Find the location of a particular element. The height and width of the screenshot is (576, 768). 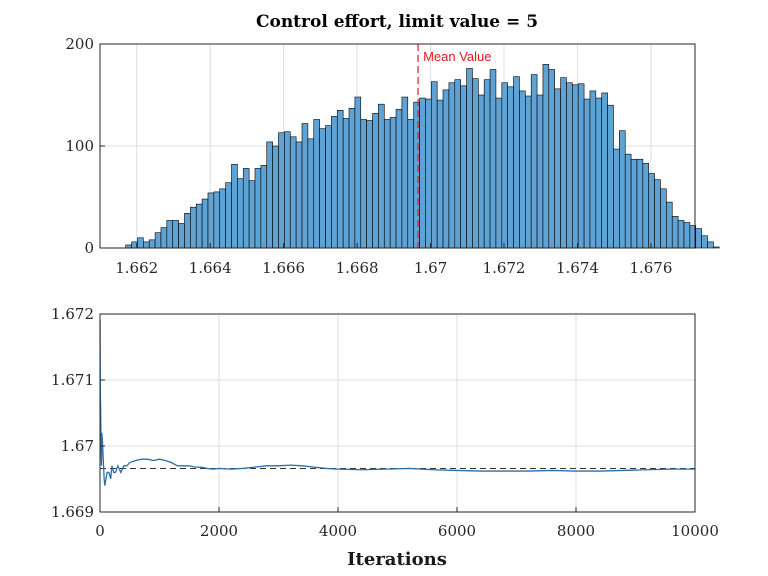

histogram-y-tick-label: 200 is located at coordinates (79, 44).